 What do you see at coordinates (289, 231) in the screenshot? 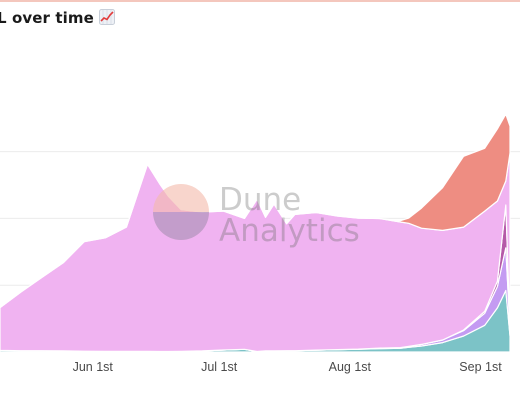
I see `watermark-line2: Analytics` at bounding box center [289, 231].